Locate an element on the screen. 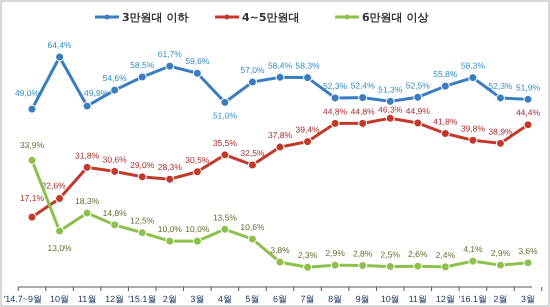 This screenshot has width=550, height=307. x-tick-label: 5월 is located at coordinates (252, 299).